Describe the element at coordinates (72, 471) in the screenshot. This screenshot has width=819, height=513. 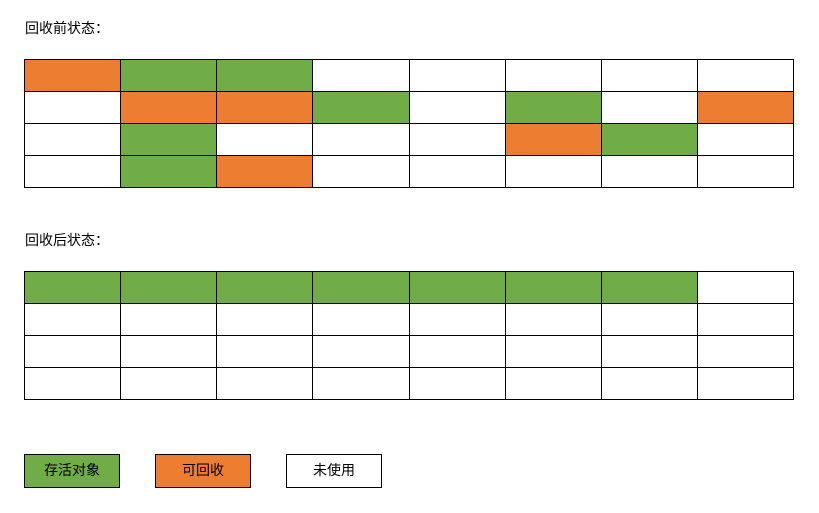
I see `legend-live-objects: 存活对象` at that location.